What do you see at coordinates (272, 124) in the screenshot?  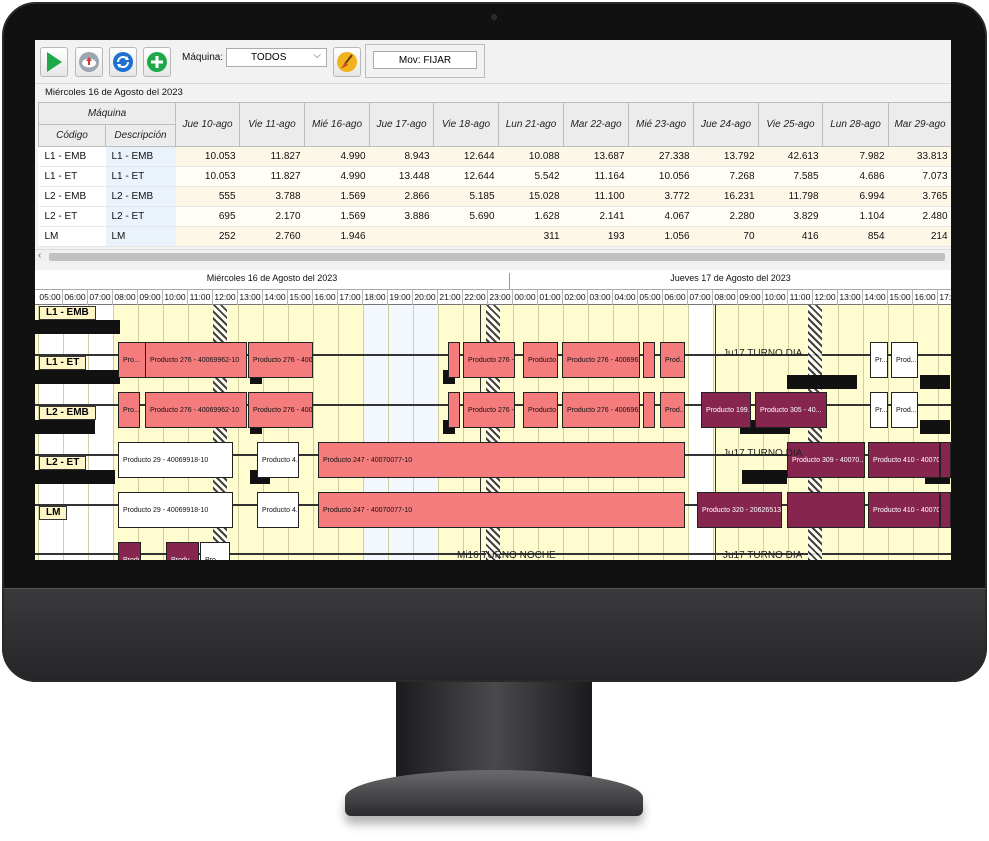 I see `date-header: Vie 11-ago` at bounding box center [272, 124].